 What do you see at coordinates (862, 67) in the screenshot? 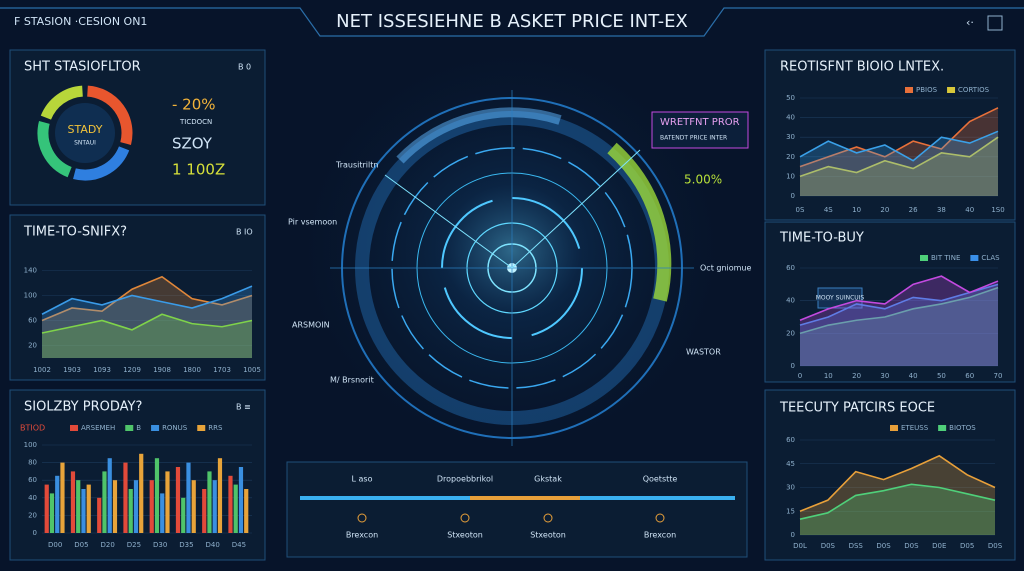
I see `panel-title: REOTISFNT BIOIO LNTEX.` at bounding box center [862, 67].